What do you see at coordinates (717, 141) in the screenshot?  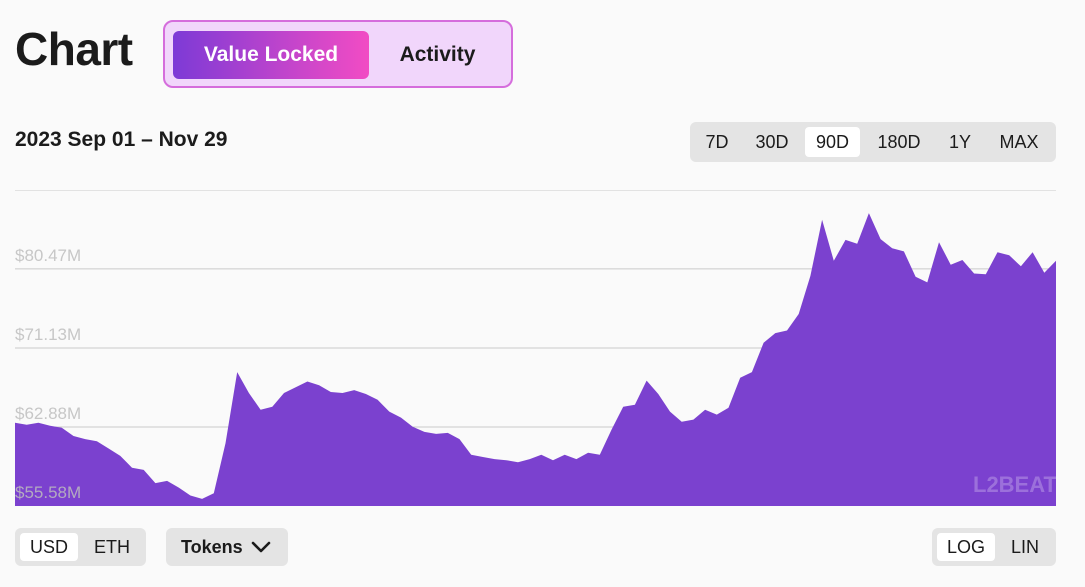 I see `range-7d-button: 7D` at bounding box center [717, 141].